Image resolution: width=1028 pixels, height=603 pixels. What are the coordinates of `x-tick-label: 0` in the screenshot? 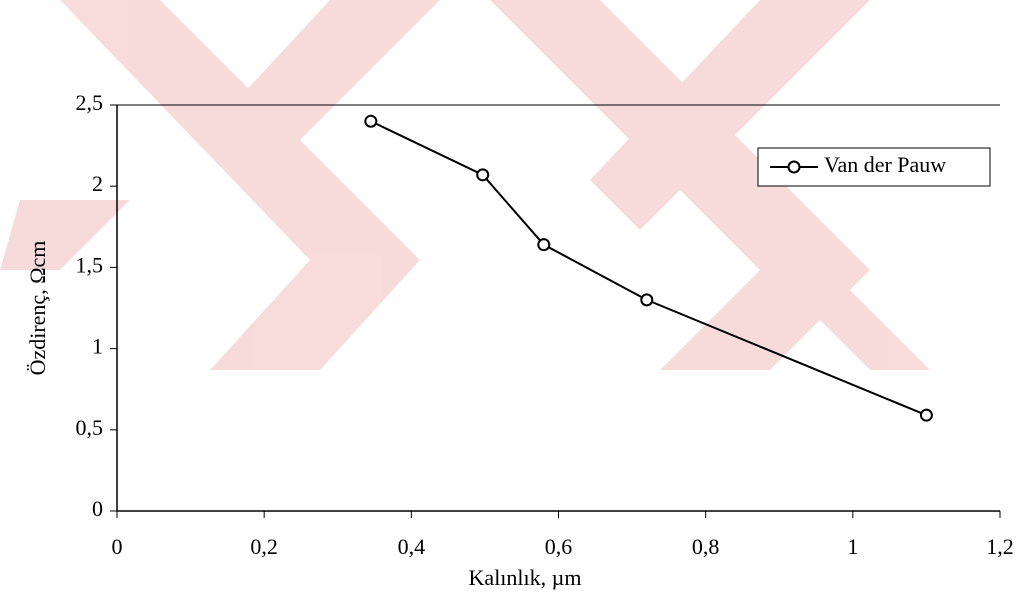 It's located at (117, 546).